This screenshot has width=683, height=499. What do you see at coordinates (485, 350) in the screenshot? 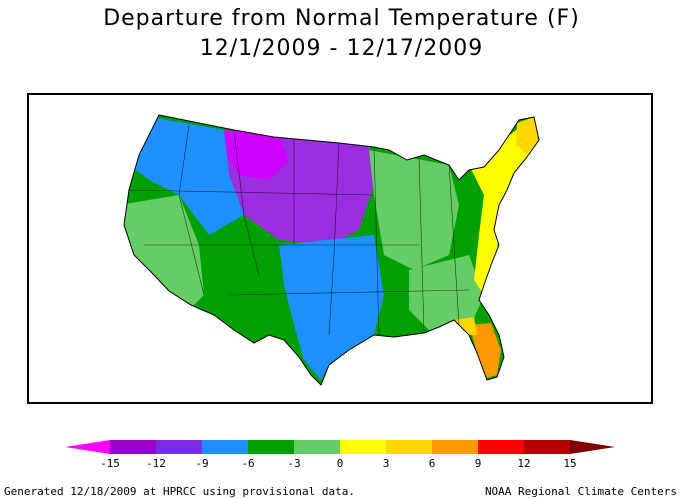
I see `region-florida-orange` at bounding box center [485, 350].